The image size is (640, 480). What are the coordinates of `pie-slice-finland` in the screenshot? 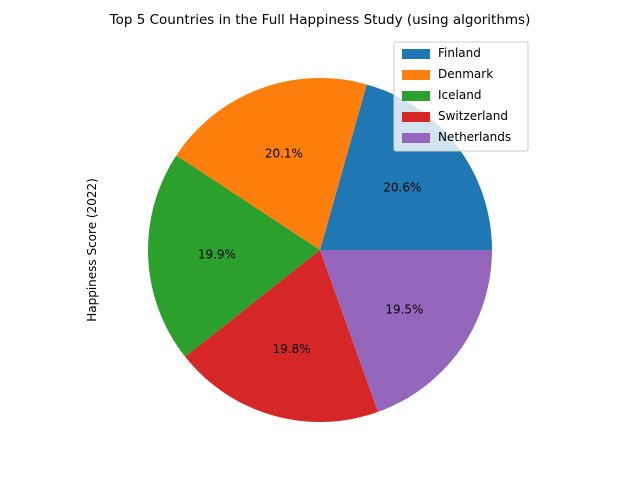 It's located at (406, 167).